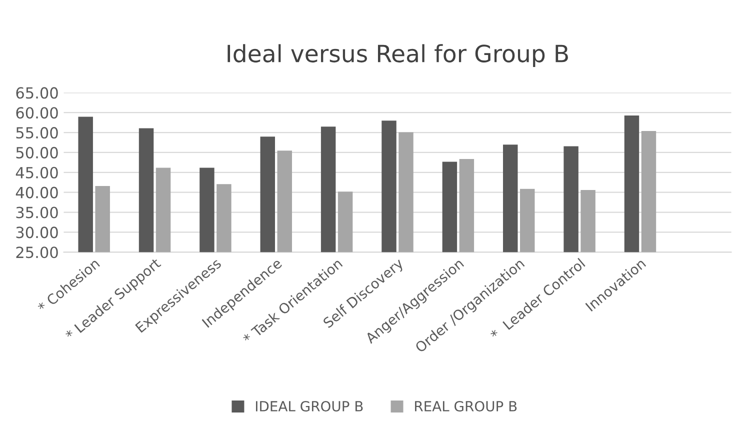 Image resolution: width=750 pixels, height=431 pixels. What do you see at coordinates (37, 172) in the screenshot?
I see `y-tick-label: 45.00` at bounding box center [37, 172].